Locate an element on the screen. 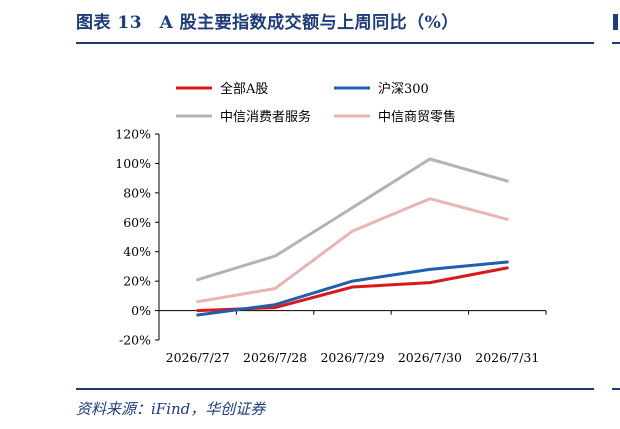  x-tick-label: 2026/7/28 is located at coordinates (275, 357).